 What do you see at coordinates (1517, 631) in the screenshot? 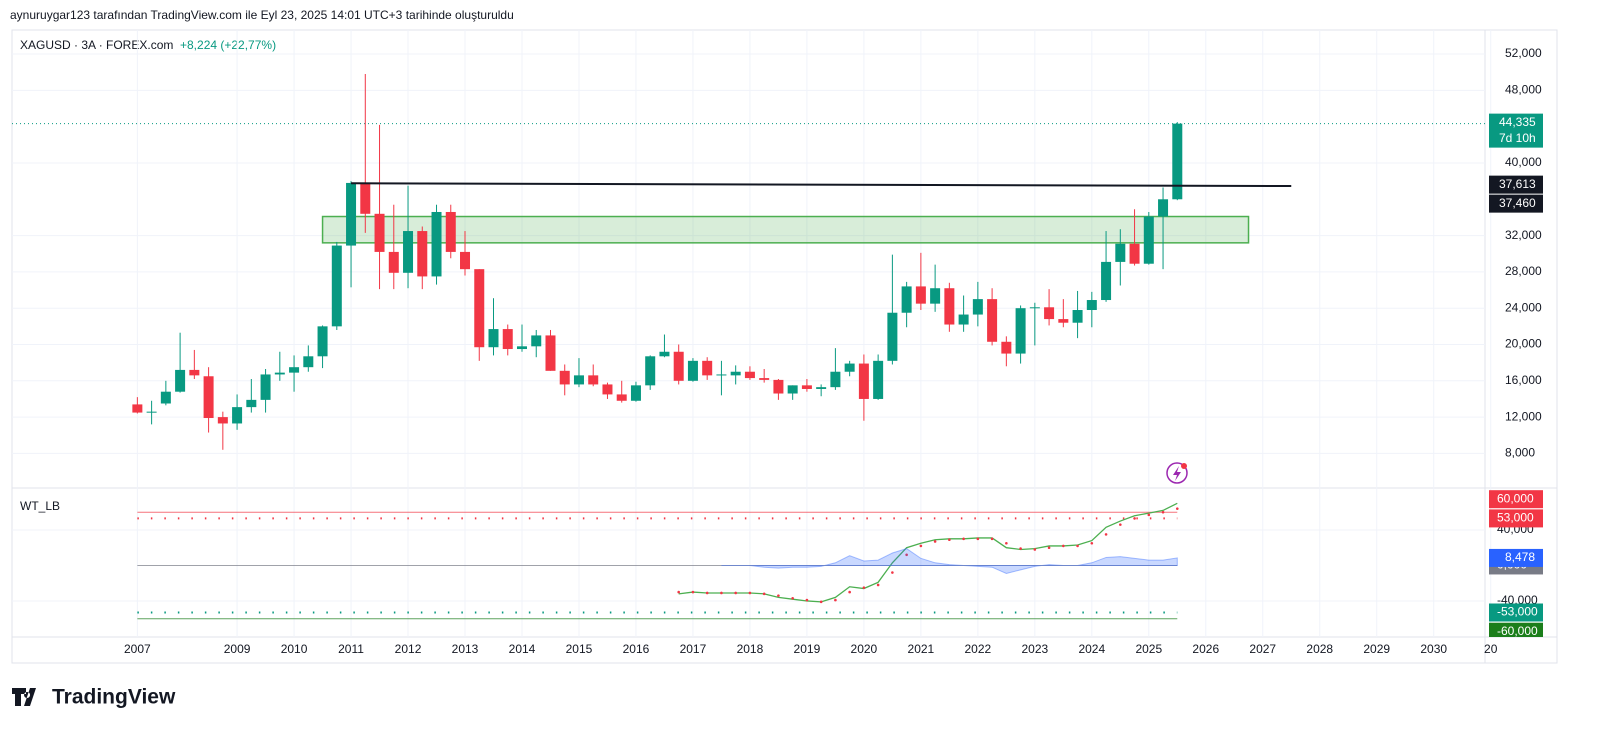
I see `level-label: -60,000` at bounding box center [1517, 631].